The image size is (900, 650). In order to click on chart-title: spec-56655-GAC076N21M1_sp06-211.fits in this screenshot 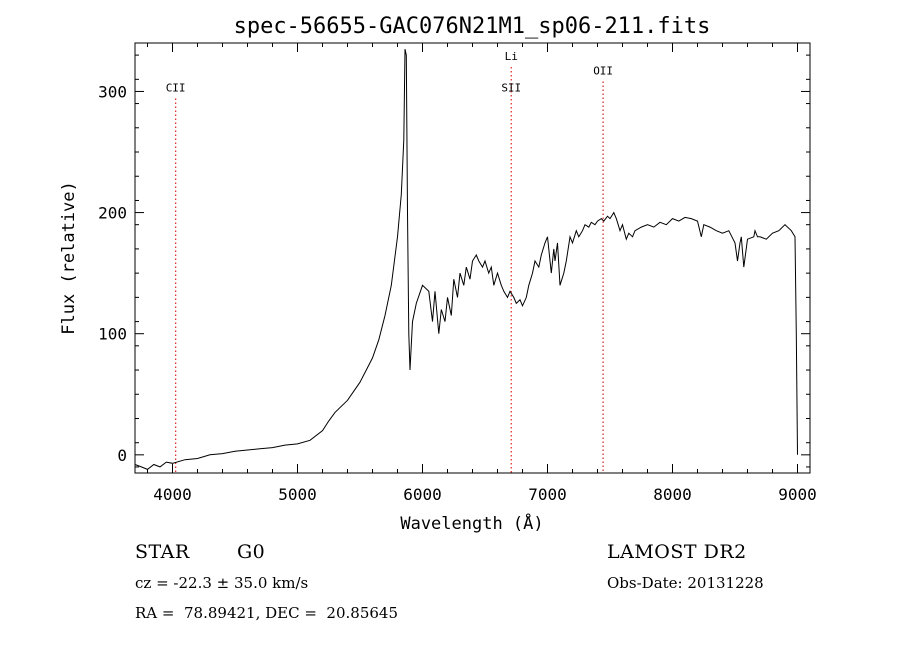, I will do `click(472, 26)`.